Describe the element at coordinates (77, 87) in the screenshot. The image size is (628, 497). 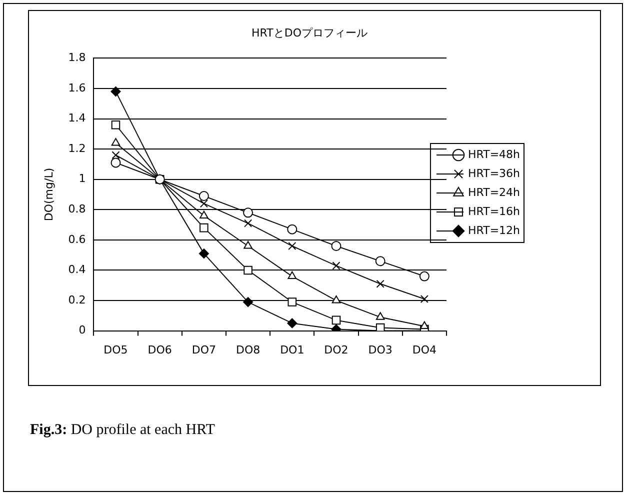
I see `y-tick-label: 1.6` at that location.